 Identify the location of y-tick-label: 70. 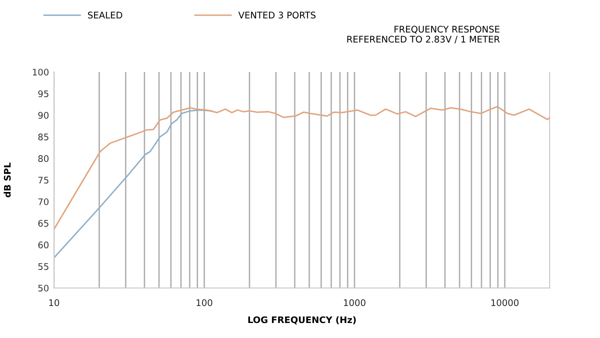
(43, 202).